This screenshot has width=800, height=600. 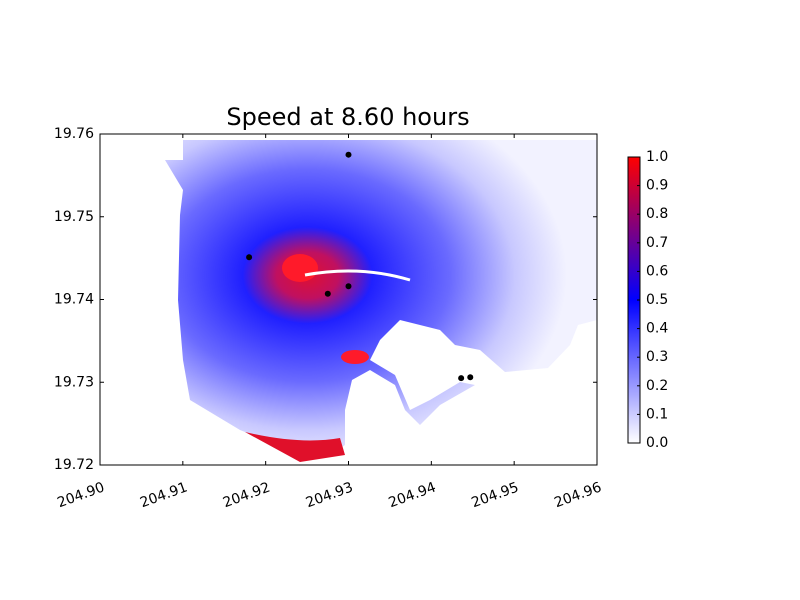 I want to click on colorbar-tick-label: 0.2, so click(x=657, y=386).